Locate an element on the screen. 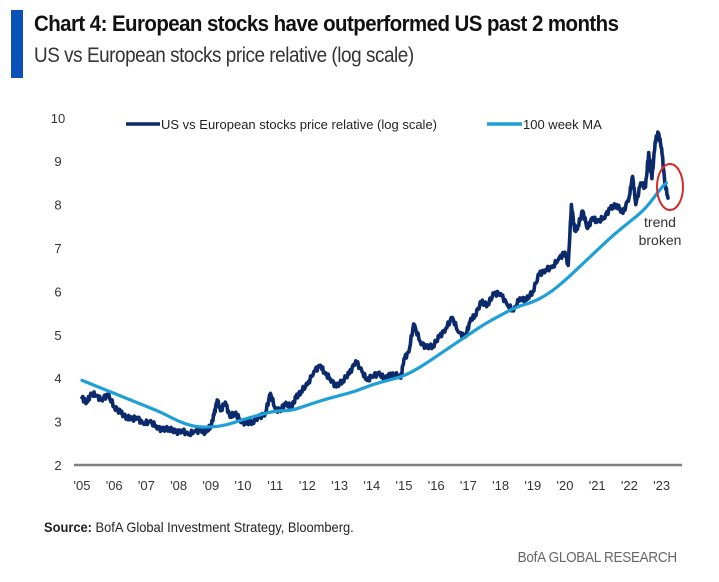  x-tick-label: '15 is located at coordinates (404, 485).